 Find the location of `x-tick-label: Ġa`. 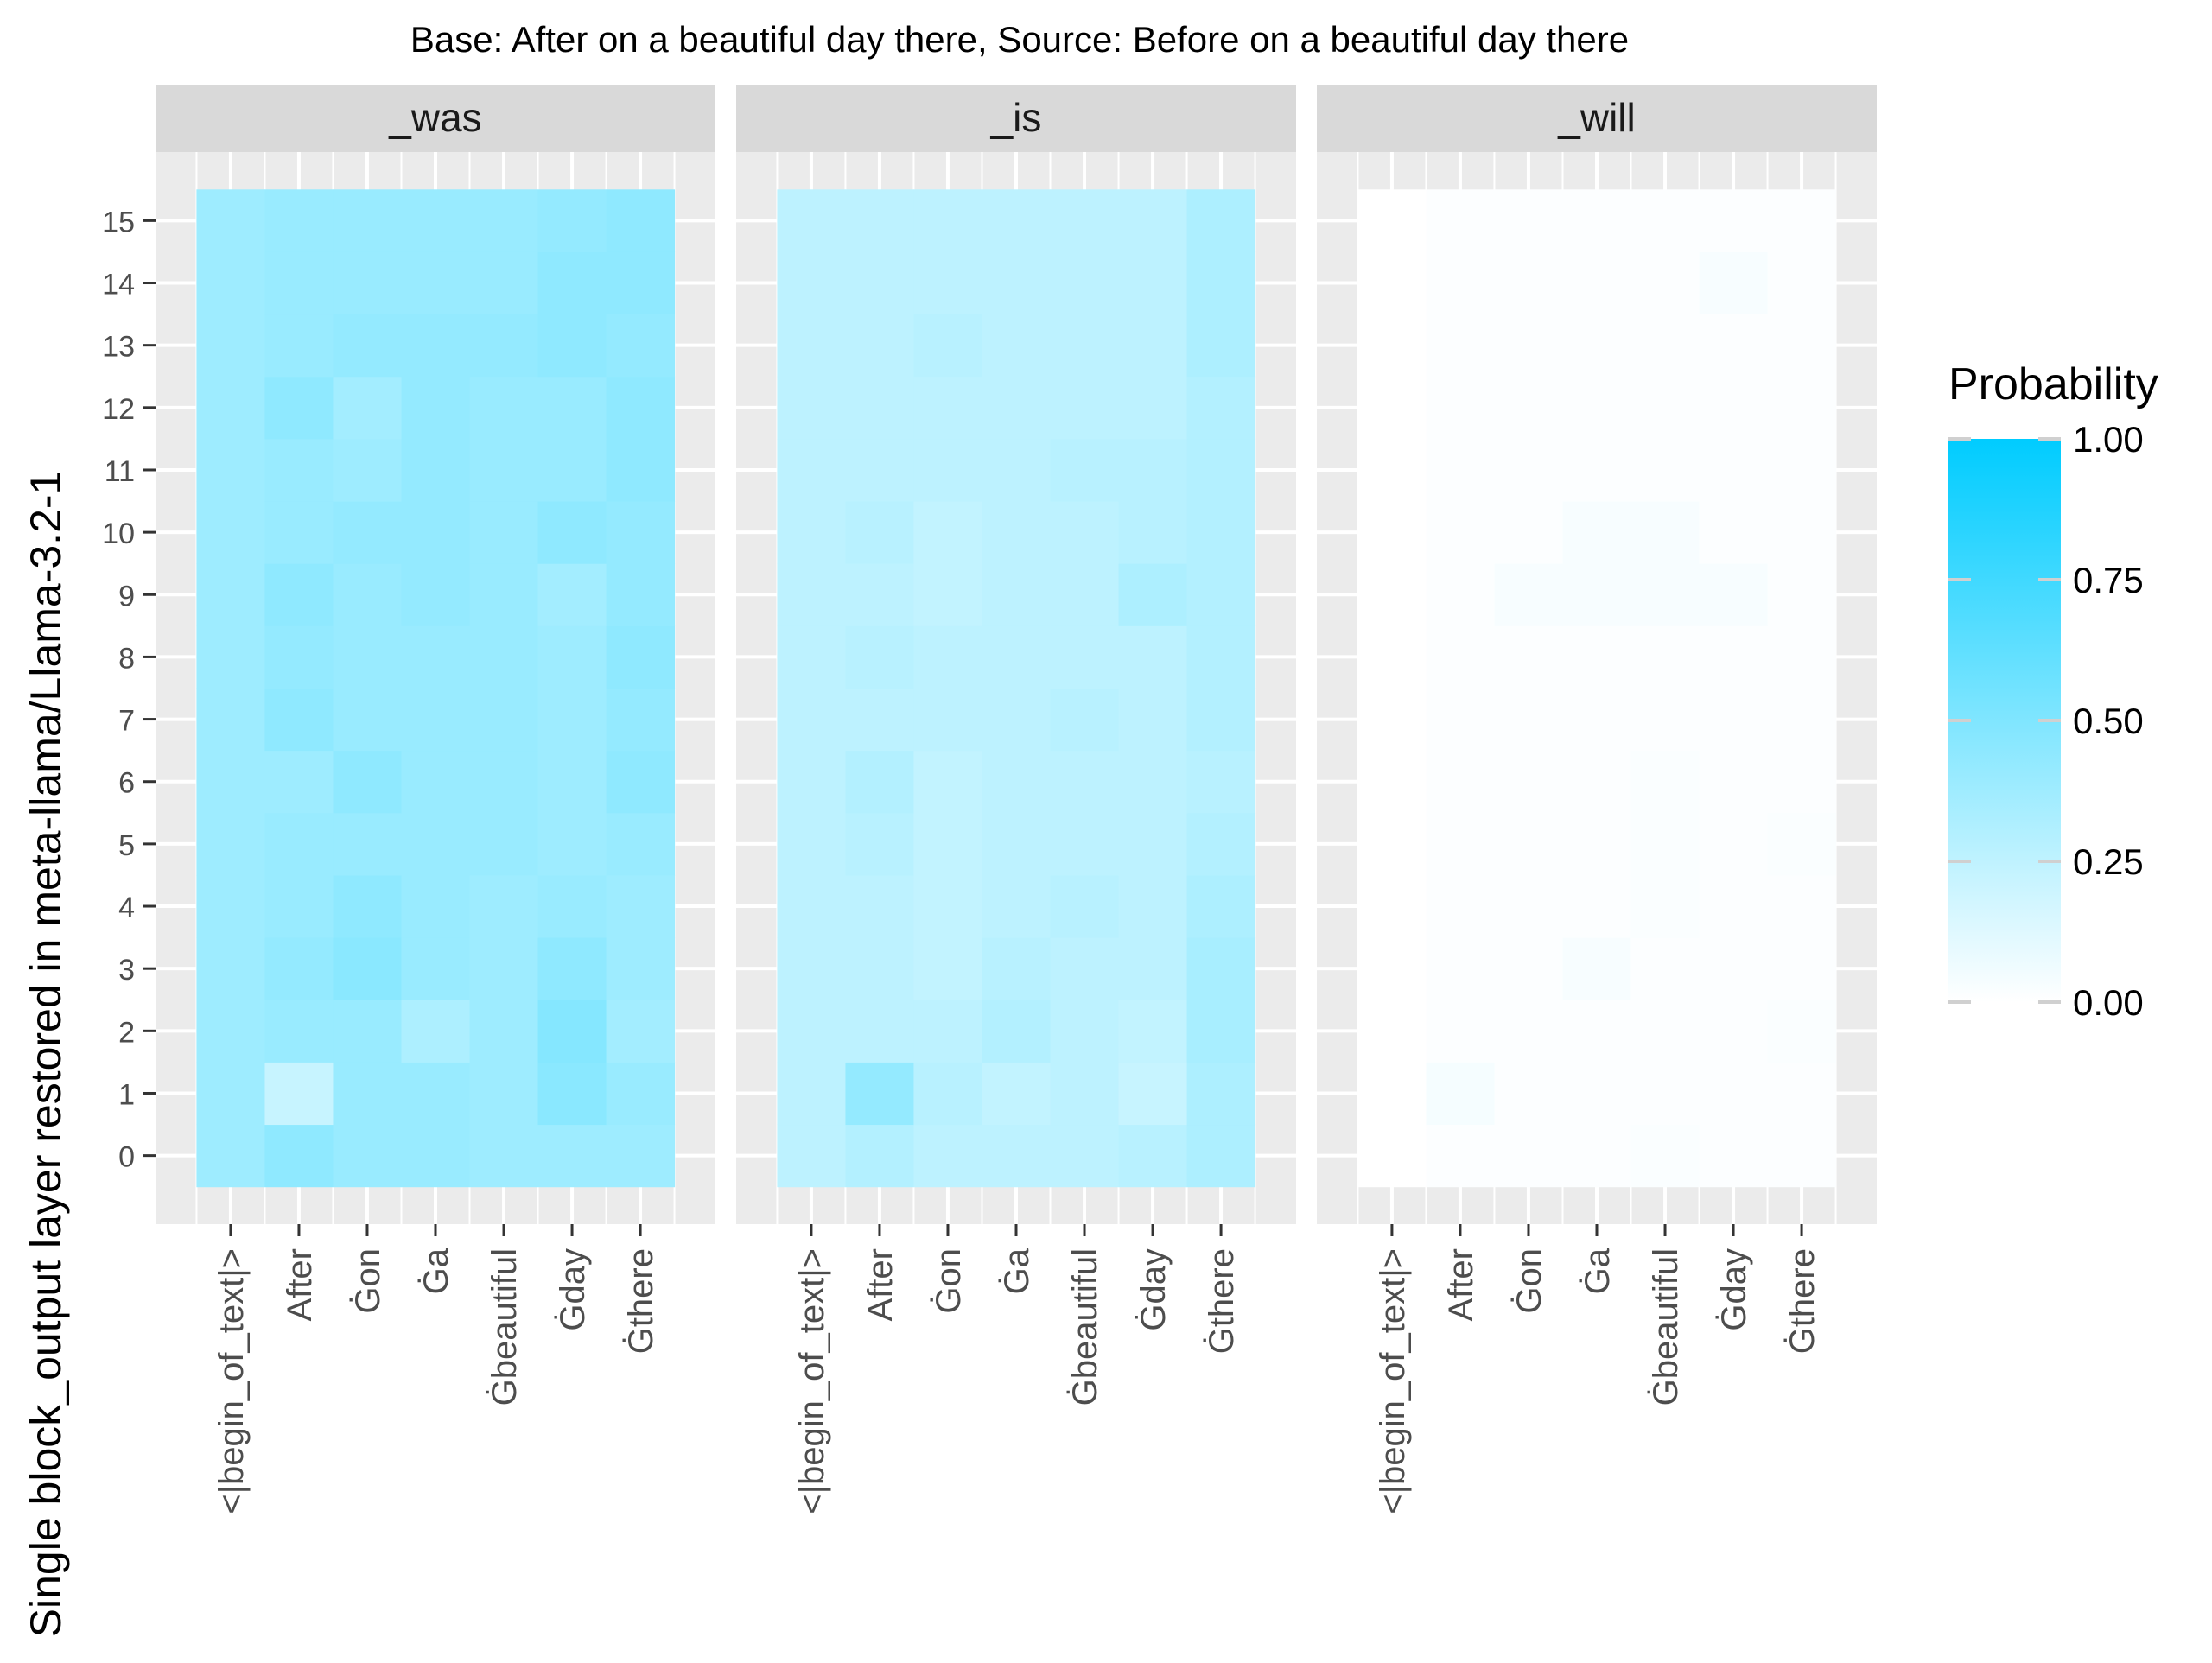

x-tick-label: Ġa is located at coordinates (1597, 1271).